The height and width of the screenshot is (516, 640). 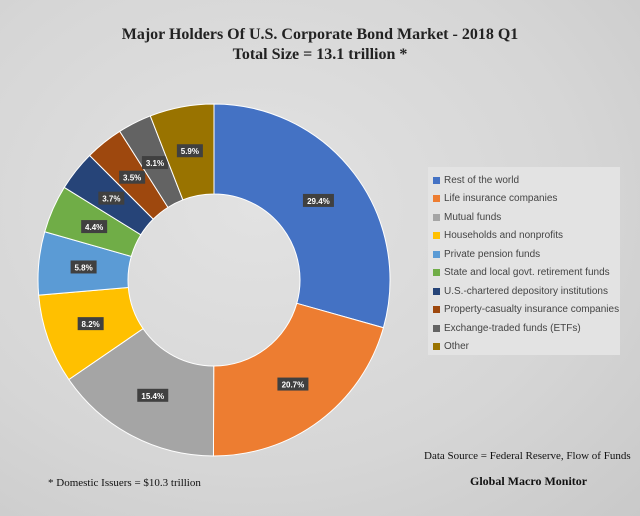 What do you see at coordinates (492, 254) in the screenshot?
I see `legend-label: Private pension funds` at bounding box center [492, 254].